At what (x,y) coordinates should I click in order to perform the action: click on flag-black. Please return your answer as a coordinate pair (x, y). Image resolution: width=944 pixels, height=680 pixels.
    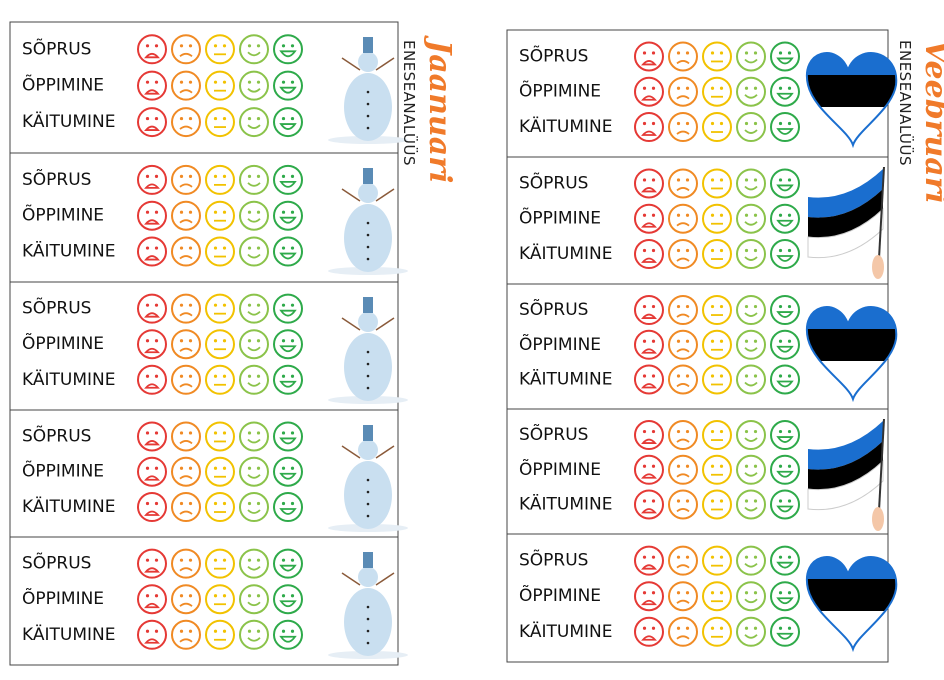
    Looking at the image, I should click on (851, 91).